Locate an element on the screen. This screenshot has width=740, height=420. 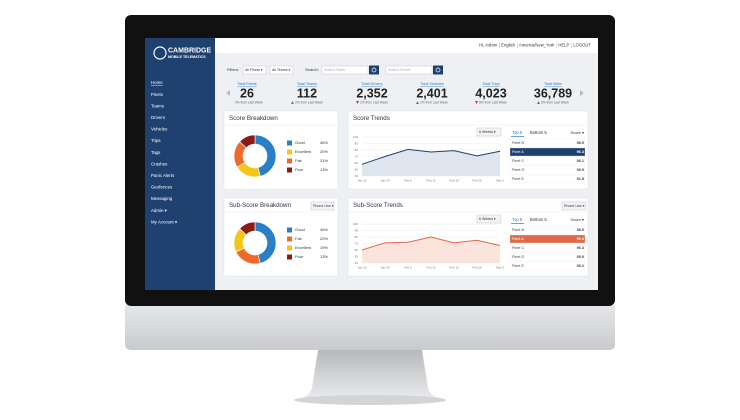
fleet-dropdown is located at coordinates (254, 70).